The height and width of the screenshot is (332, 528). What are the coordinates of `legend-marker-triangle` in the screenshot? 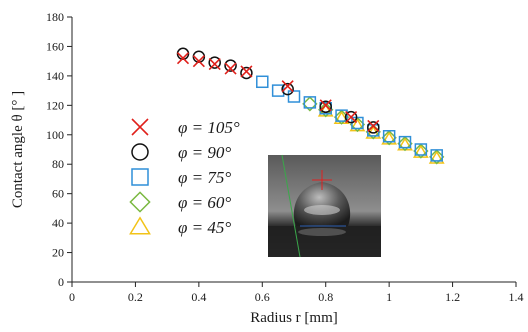 It's located at (140, 225).